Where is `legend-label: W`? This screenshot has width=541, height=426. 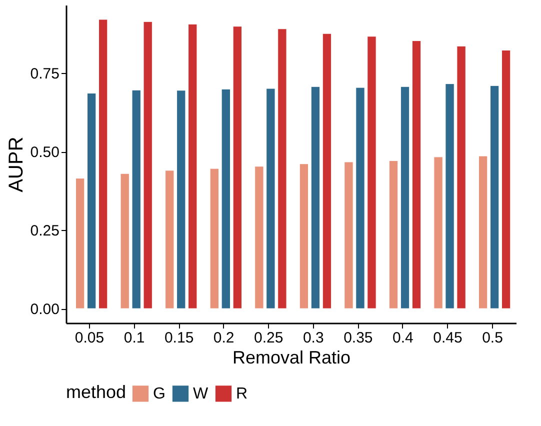 legend-label: W is located at coordinates (201, 394).